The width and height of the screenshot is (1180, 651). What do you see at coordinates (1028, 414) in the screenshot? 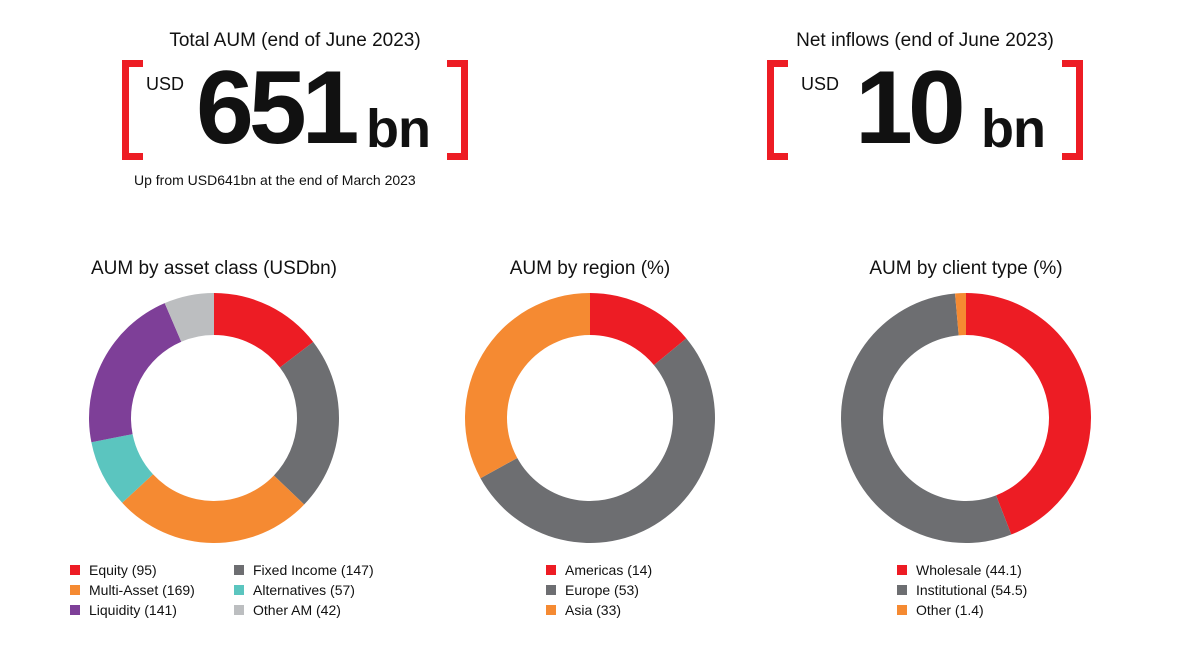
I see `donut-slice-wholesale` at bounding box center [1028, 414].